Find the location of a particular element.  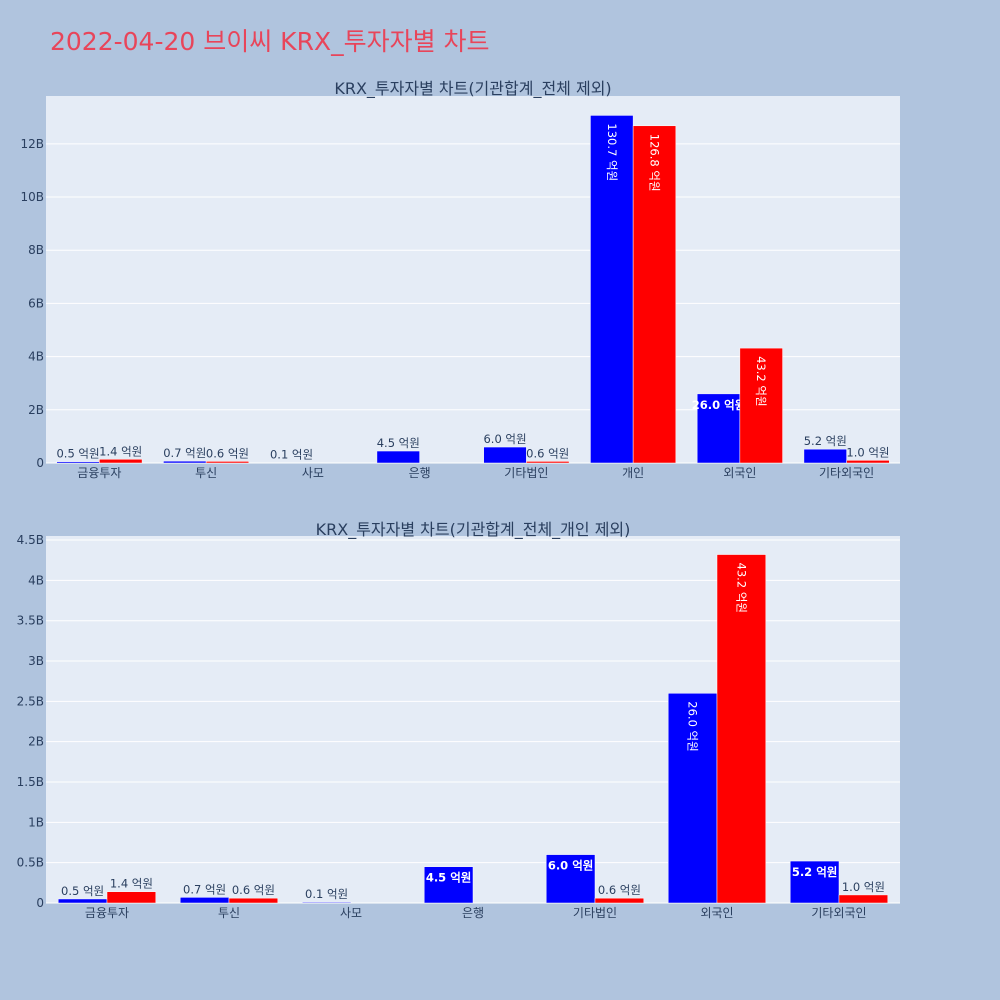

x-tick-label: 개인 is located at coordinates (633, 473).